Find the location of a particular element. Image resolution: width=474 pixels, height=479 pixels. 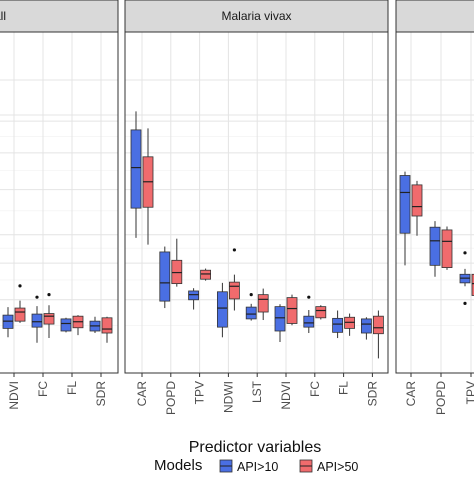

strip-label: Malaria vivax is located at coordinates (256, 16).